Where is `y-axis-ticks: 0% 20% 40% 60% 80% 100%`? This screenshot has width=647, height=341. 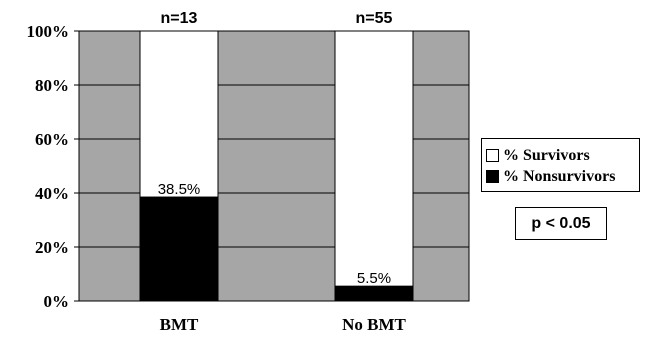 y-axis-ticks: 0% 20% 40% 60% 80% 100% is located at coordinates (48, 166).